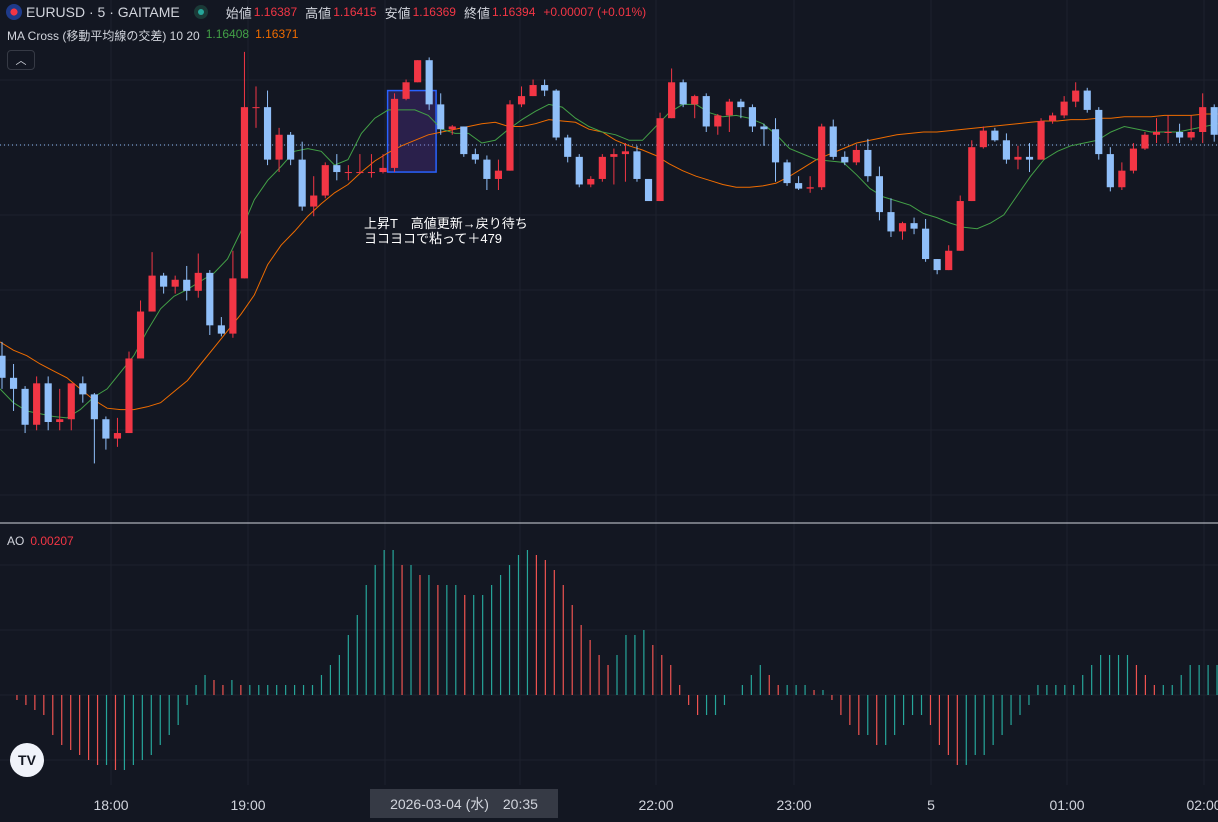 This screenshot has height=822, width=1218. Describe the element at coordinates (656, 805) in the screenshot. I see `time-tick: 22:00` at that location.